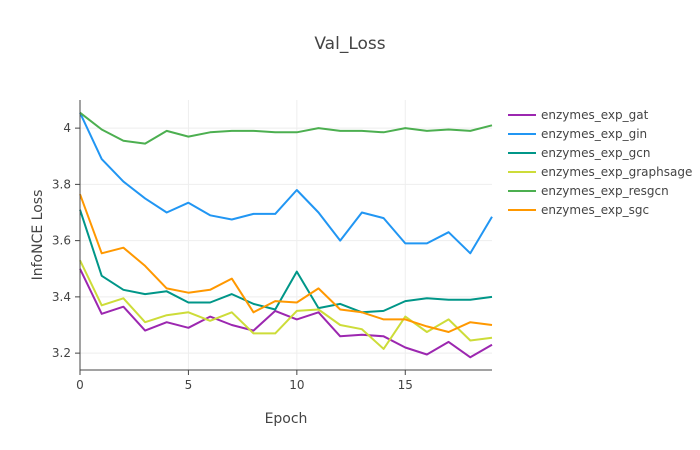 The height and width of the screenshot is (450, 700). What do you see at coordinates (61, 297) in the screenshot?
I see `y-tick-label: 3.4` at bounding box center [61, 297].